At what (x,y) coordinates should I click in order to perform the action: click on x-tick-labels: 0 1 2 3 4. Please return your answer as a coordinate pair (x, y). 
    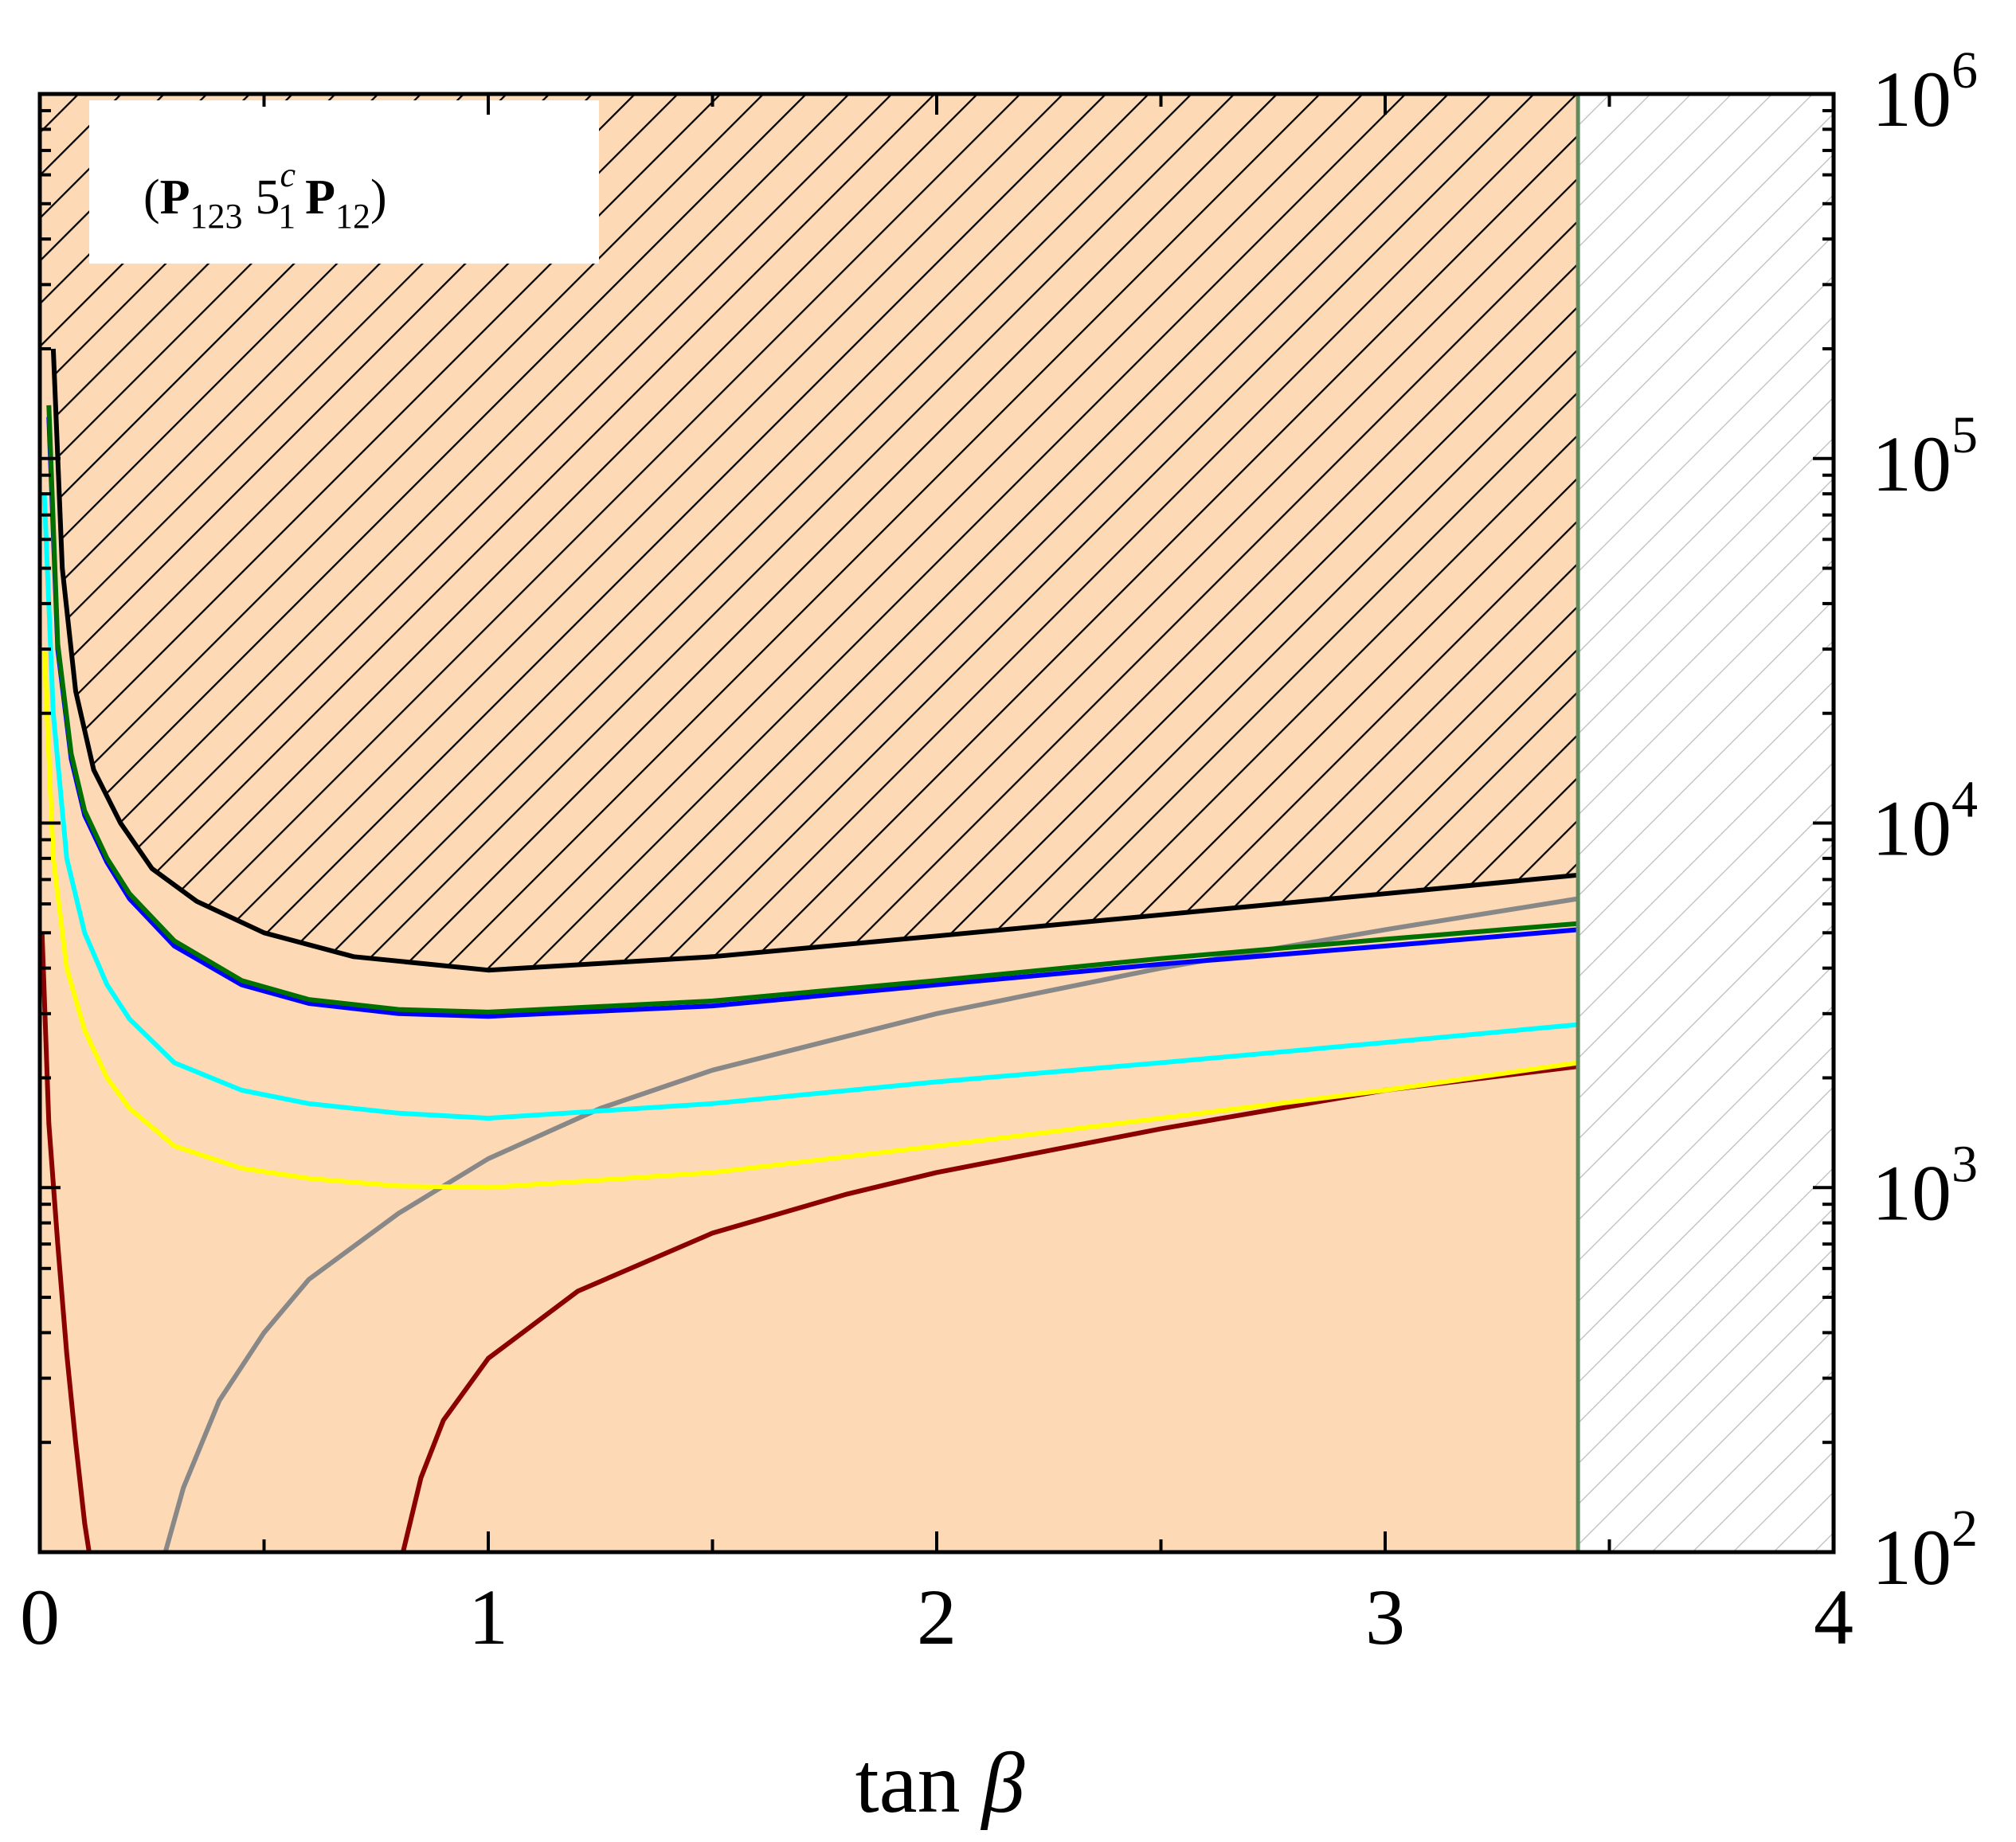
    Looking at the image, I should click on (937, 1617).